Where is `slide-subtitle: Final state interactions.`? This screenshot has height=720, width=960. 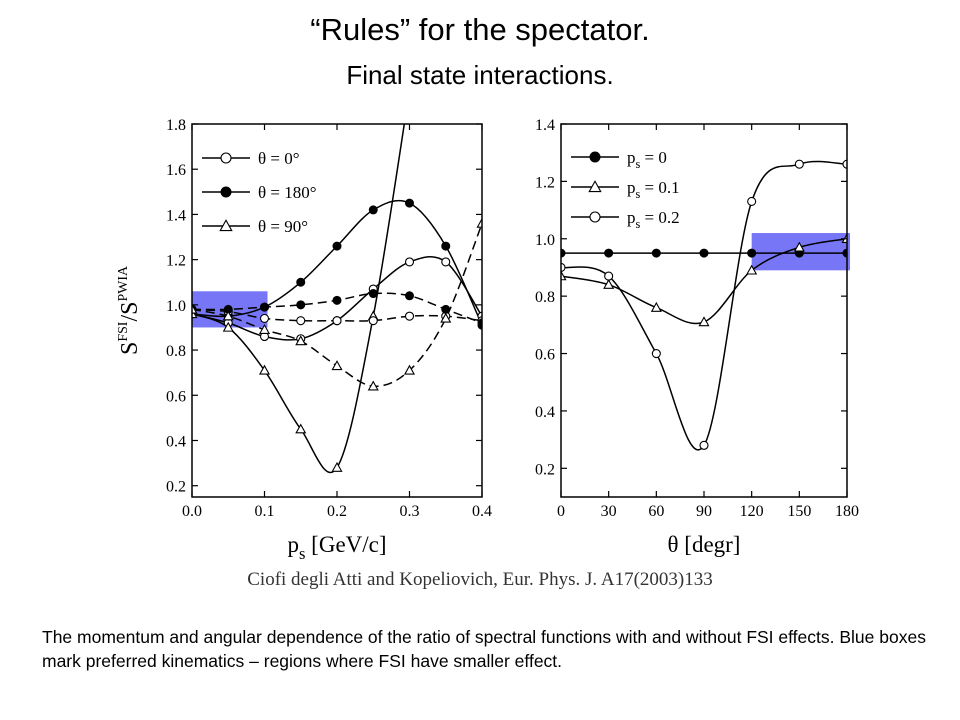 slide-subtitle: Final state interactions. is located at coordinates (480, 75).